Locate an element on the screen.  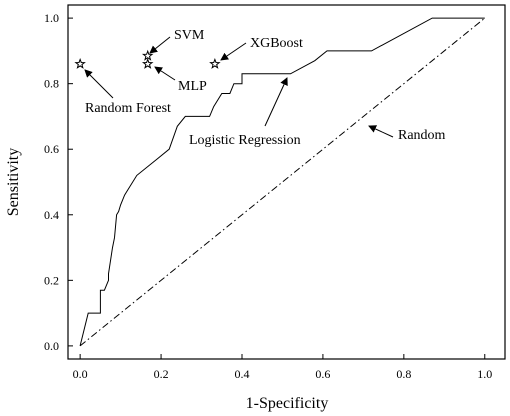
y-axis-label: Sensitivity is located at coordinates (13, 182).